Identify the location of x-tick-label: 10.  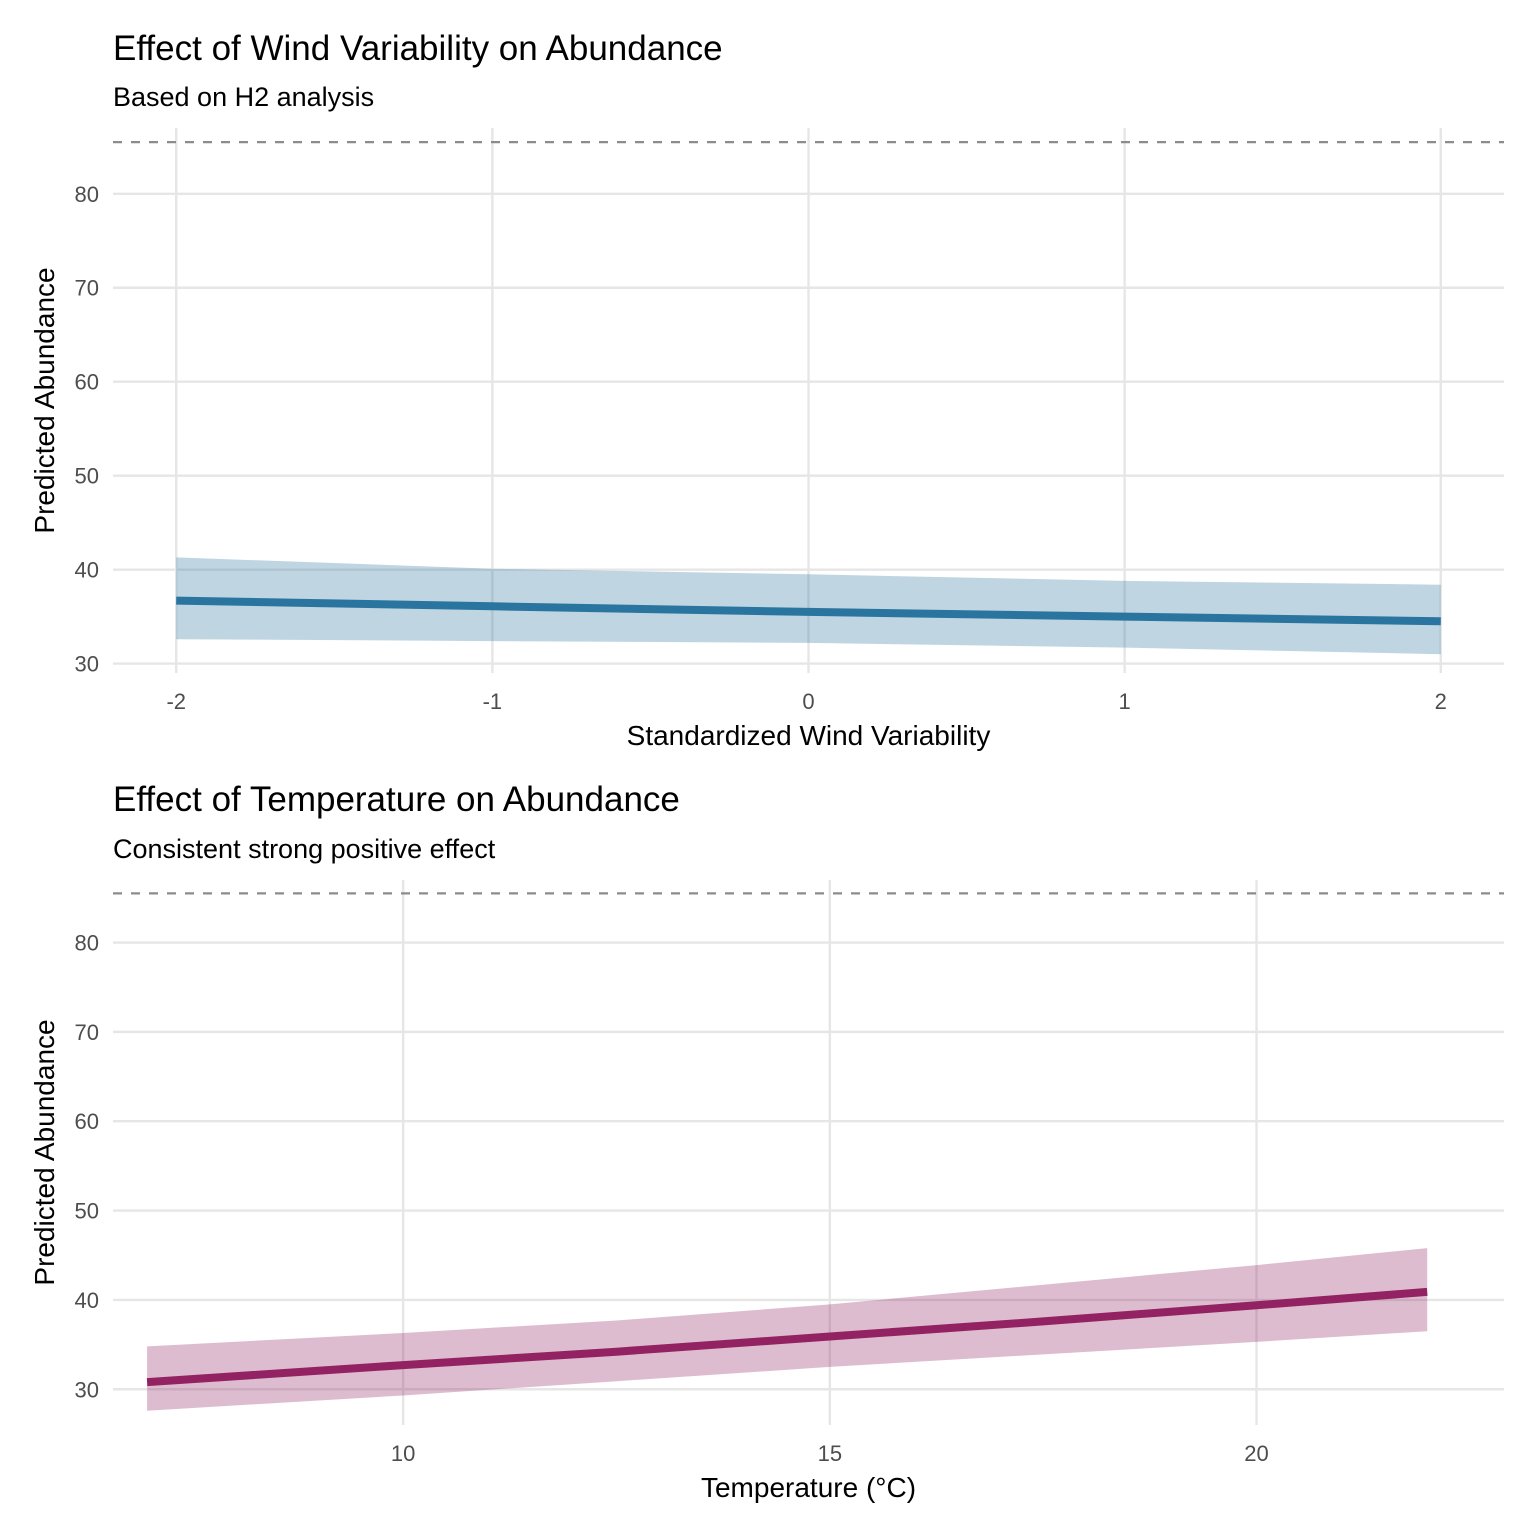
(403, 1453).